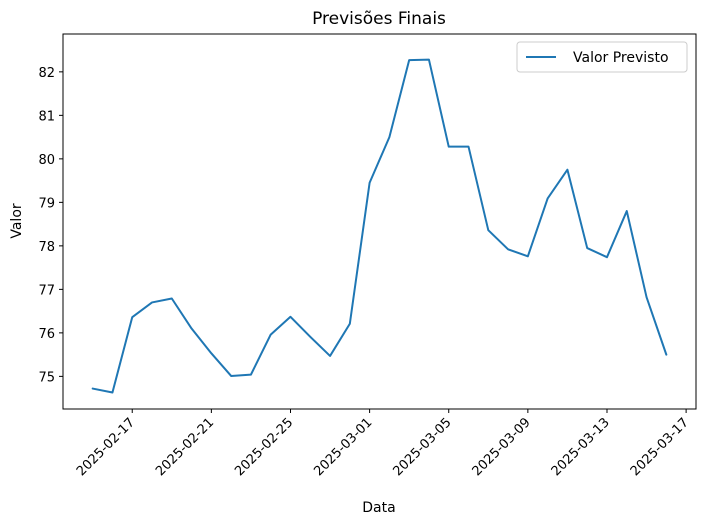 The height and width of the screenshot is (528, 702). What do you see at coordinates (46, 377) in the screenshot?
I see `y-tick-label: 75` at bounding box center [46, 377].